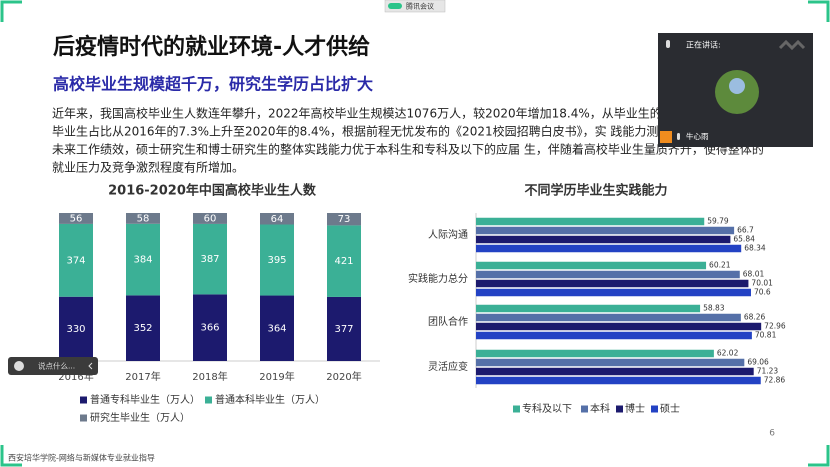 The width and height of the screenshot is (830, 467). I want to click on value-label: 395, so click(276, 260).